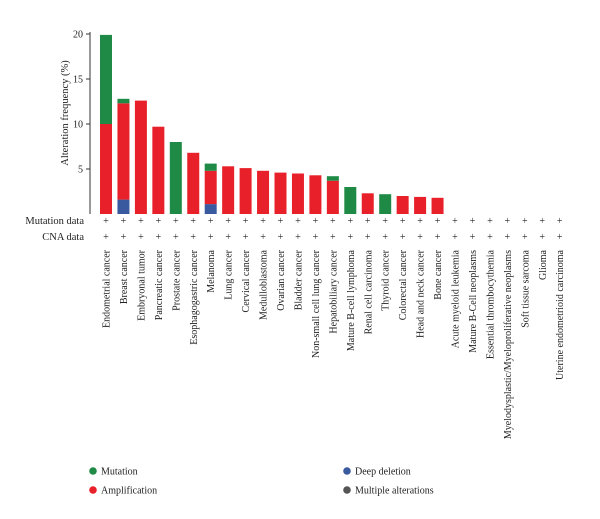 Image resolution: width=600 pixels, height=519 pixels. I want to click on category-label: Embryonal tumor, so click(141, 284).